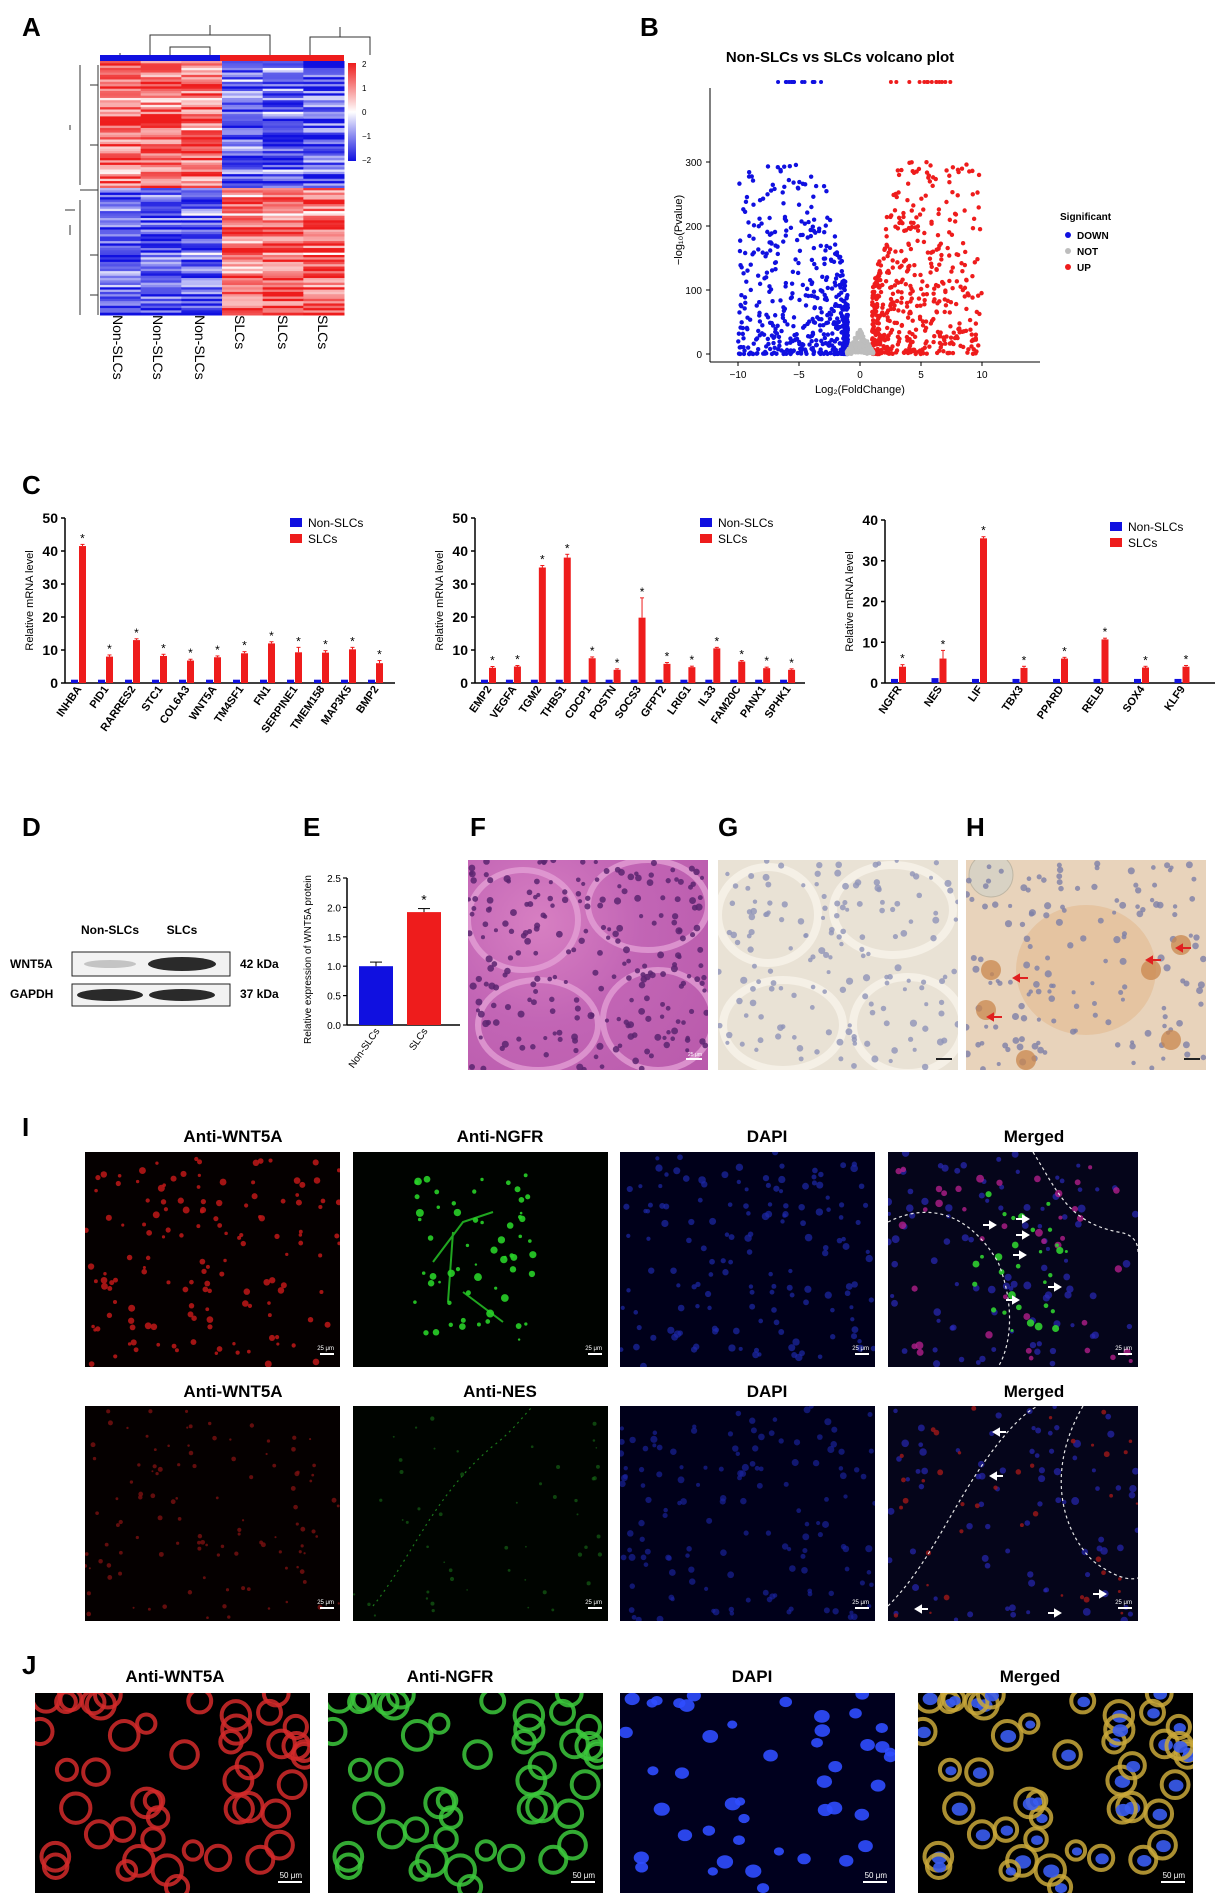 Image resolution: width=1226 pixels, height=1899 pixels. What do you see at coordinates (933, 696) in the screenshot?
I see `category-label: NES` at bounding box center [933, 696].